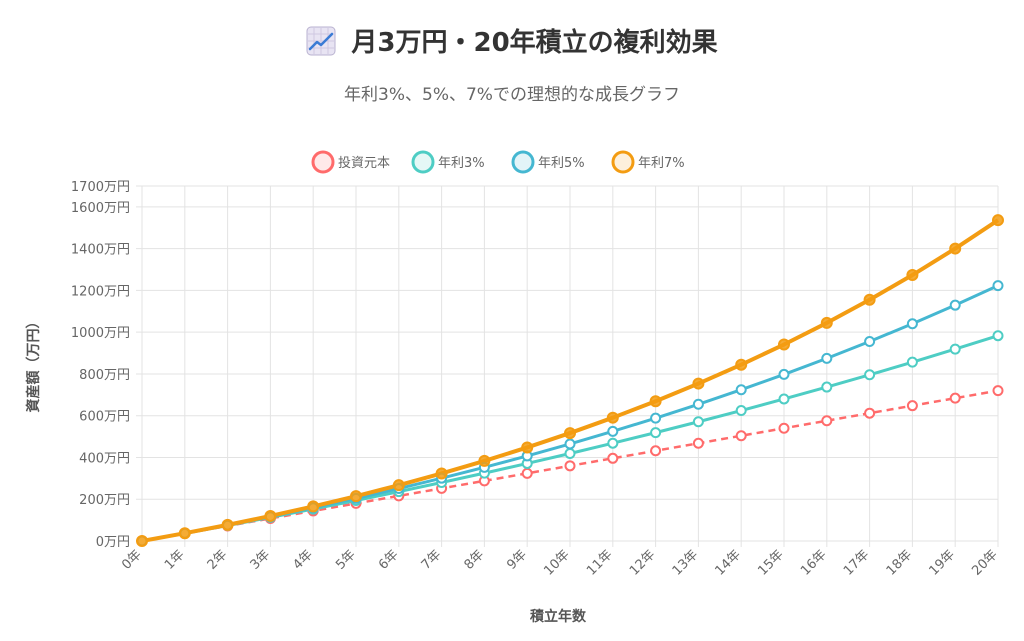 The width and height of the screenshot is (1024, 641). What do you see at coordinates (517, 560) in the screenshot?
I see `x-tick-label: 9年` at bounding box center [517, 560].